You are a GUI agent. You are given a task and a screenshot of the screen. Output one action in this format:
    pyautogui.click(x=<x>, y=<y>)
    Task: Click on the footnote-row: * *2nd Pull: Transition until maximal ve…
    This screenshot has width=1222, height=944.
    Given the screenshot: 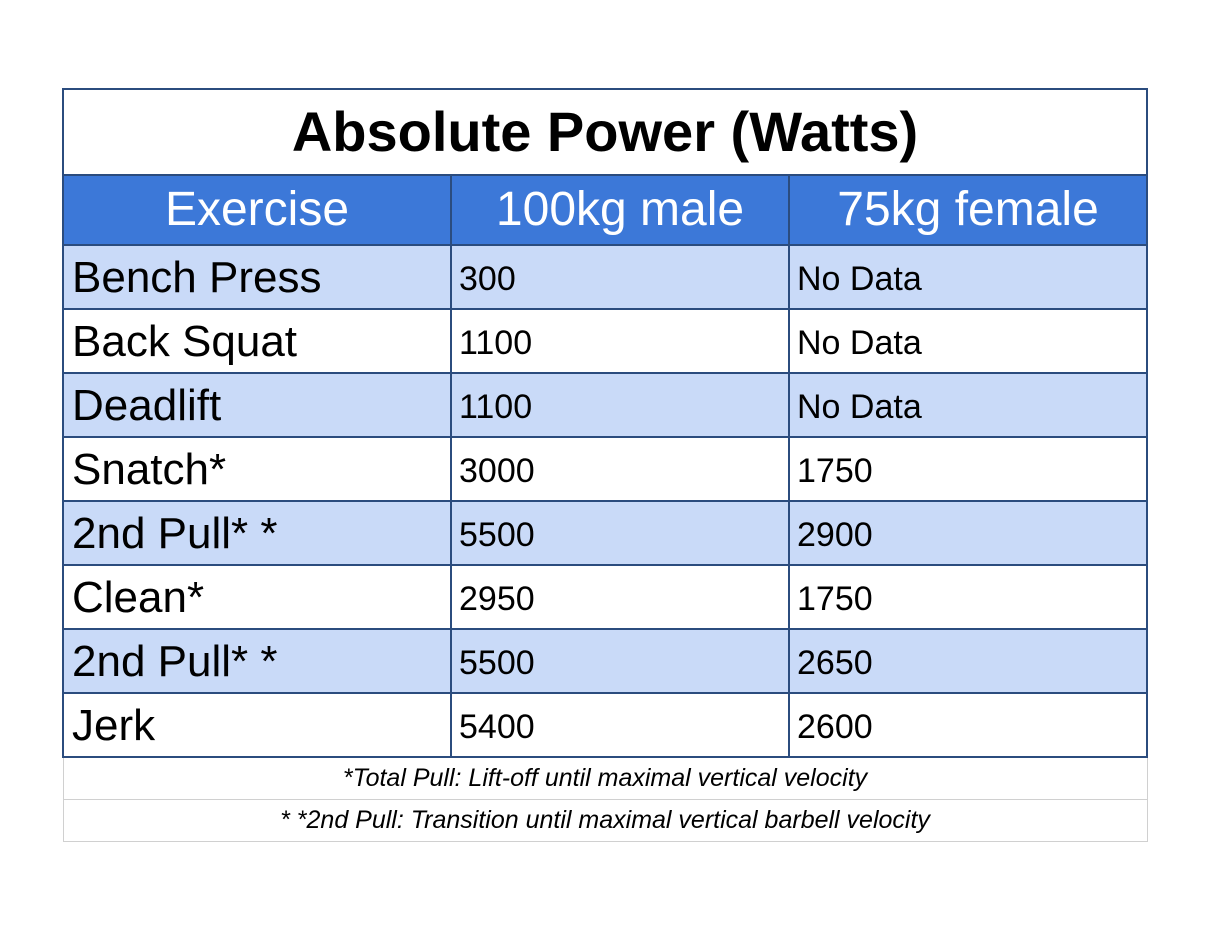 What is the action you would take?
    pyautogui.click(x=605, y=820)
    